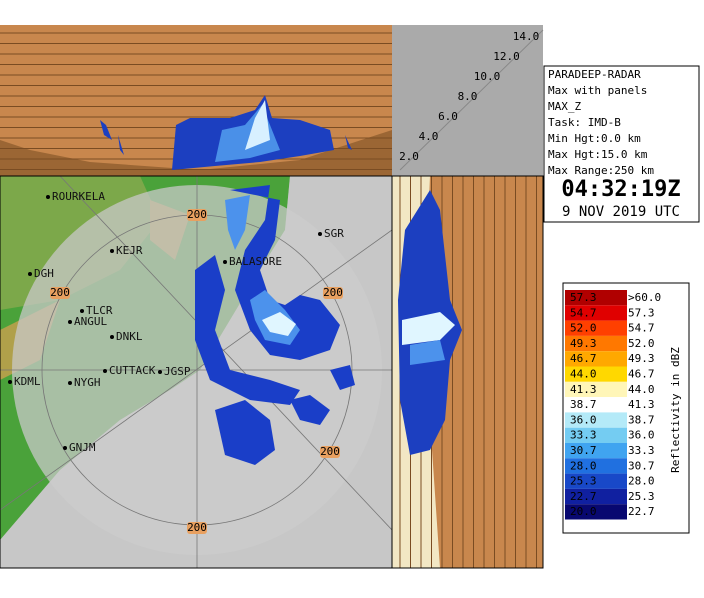  I want to click on legend-high: 22.7, so click(641, 511).